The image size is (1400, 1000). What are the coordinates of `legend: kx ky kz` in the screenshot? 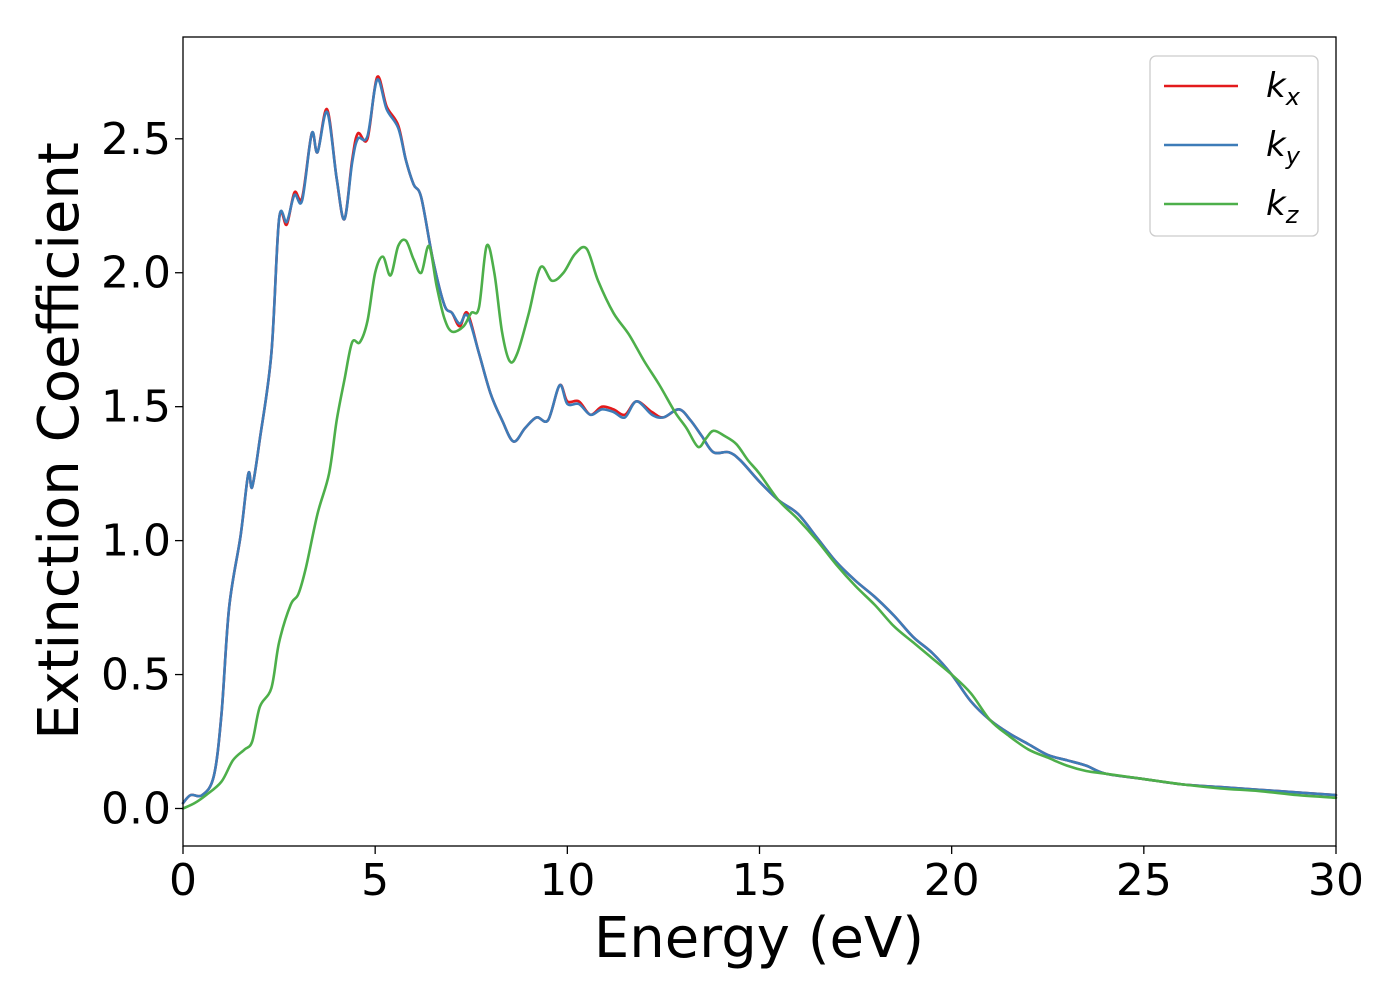 It's located at (1234, 146).